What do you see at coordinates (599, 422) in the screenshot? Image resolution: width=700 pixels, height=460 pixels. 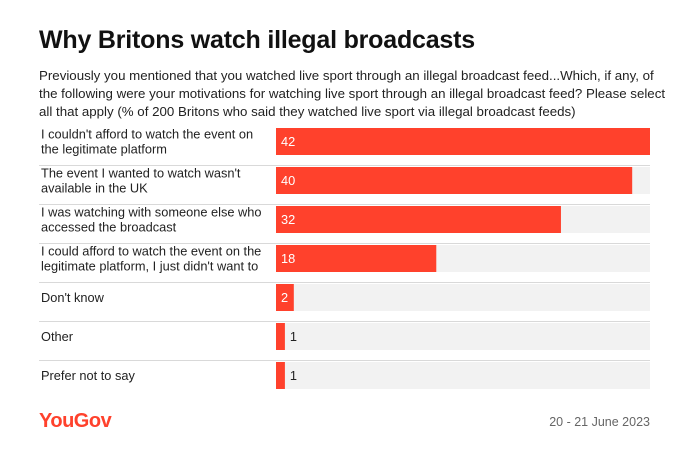 I see `survey-date: 20 - 21 June 2023` at bounding box center [599, 422].